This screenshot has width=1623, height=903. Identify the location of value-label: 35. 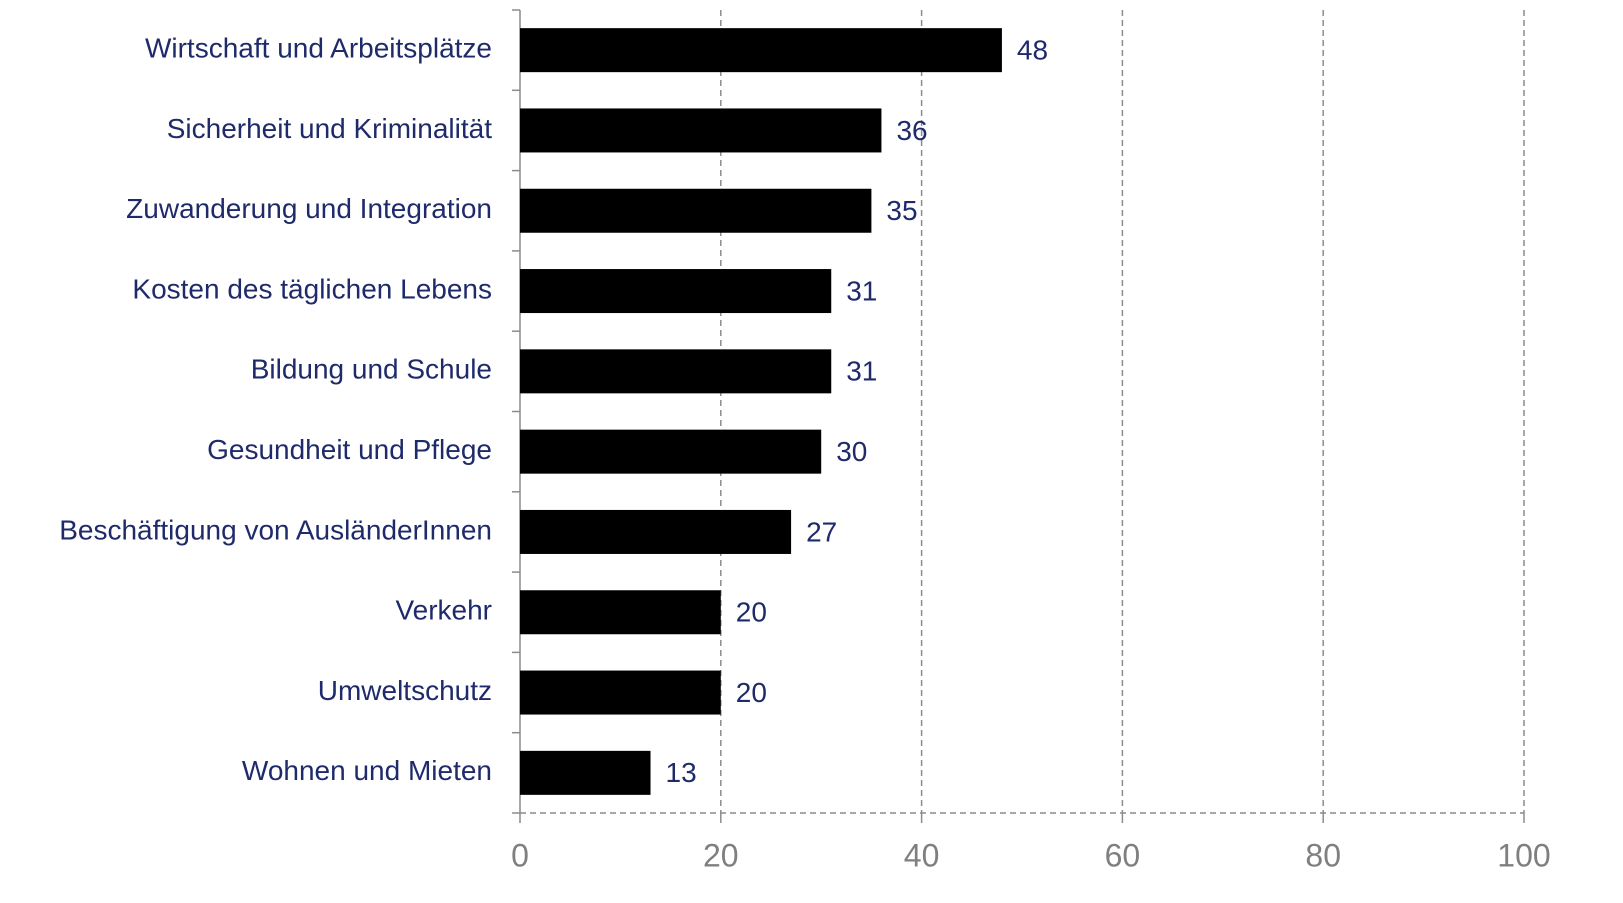
(901, 210).